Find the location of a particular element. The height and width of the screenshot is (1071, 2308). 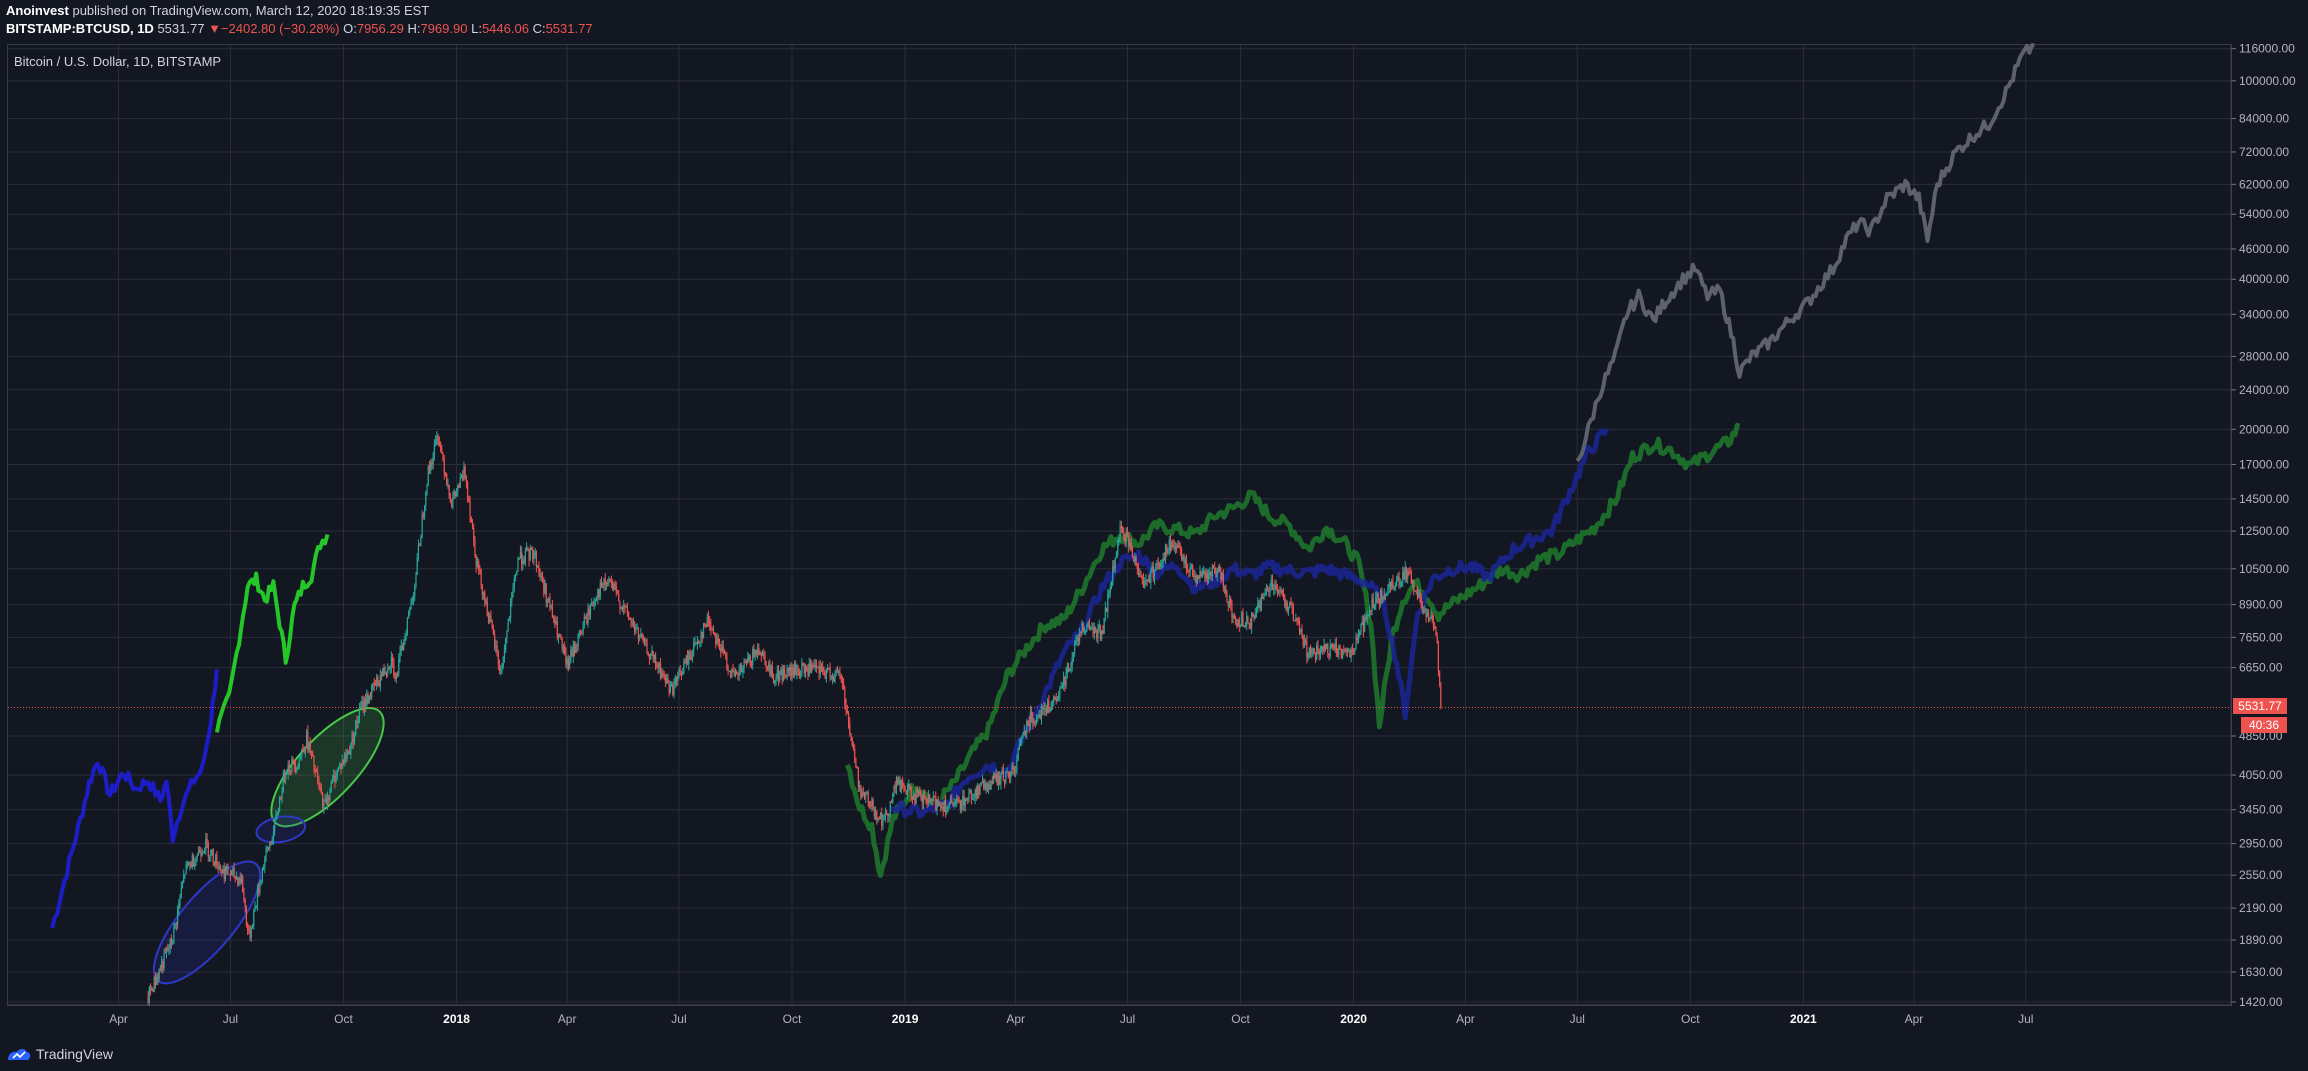

open-value: 7956.29 is located at coordinates (380, 28).